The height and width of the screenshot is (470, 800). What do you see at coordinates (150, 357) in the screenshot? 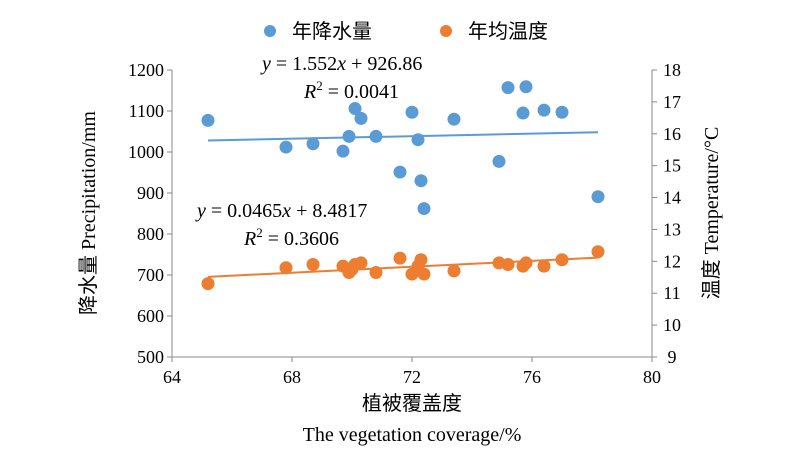
I see `left-y-tick-label: 500` at bounding box center [150, 357].